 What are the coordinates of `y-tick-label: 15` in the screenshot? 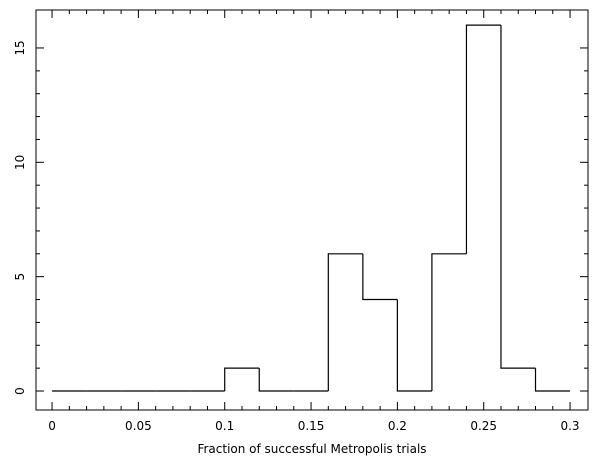 It's located at (20, 47).